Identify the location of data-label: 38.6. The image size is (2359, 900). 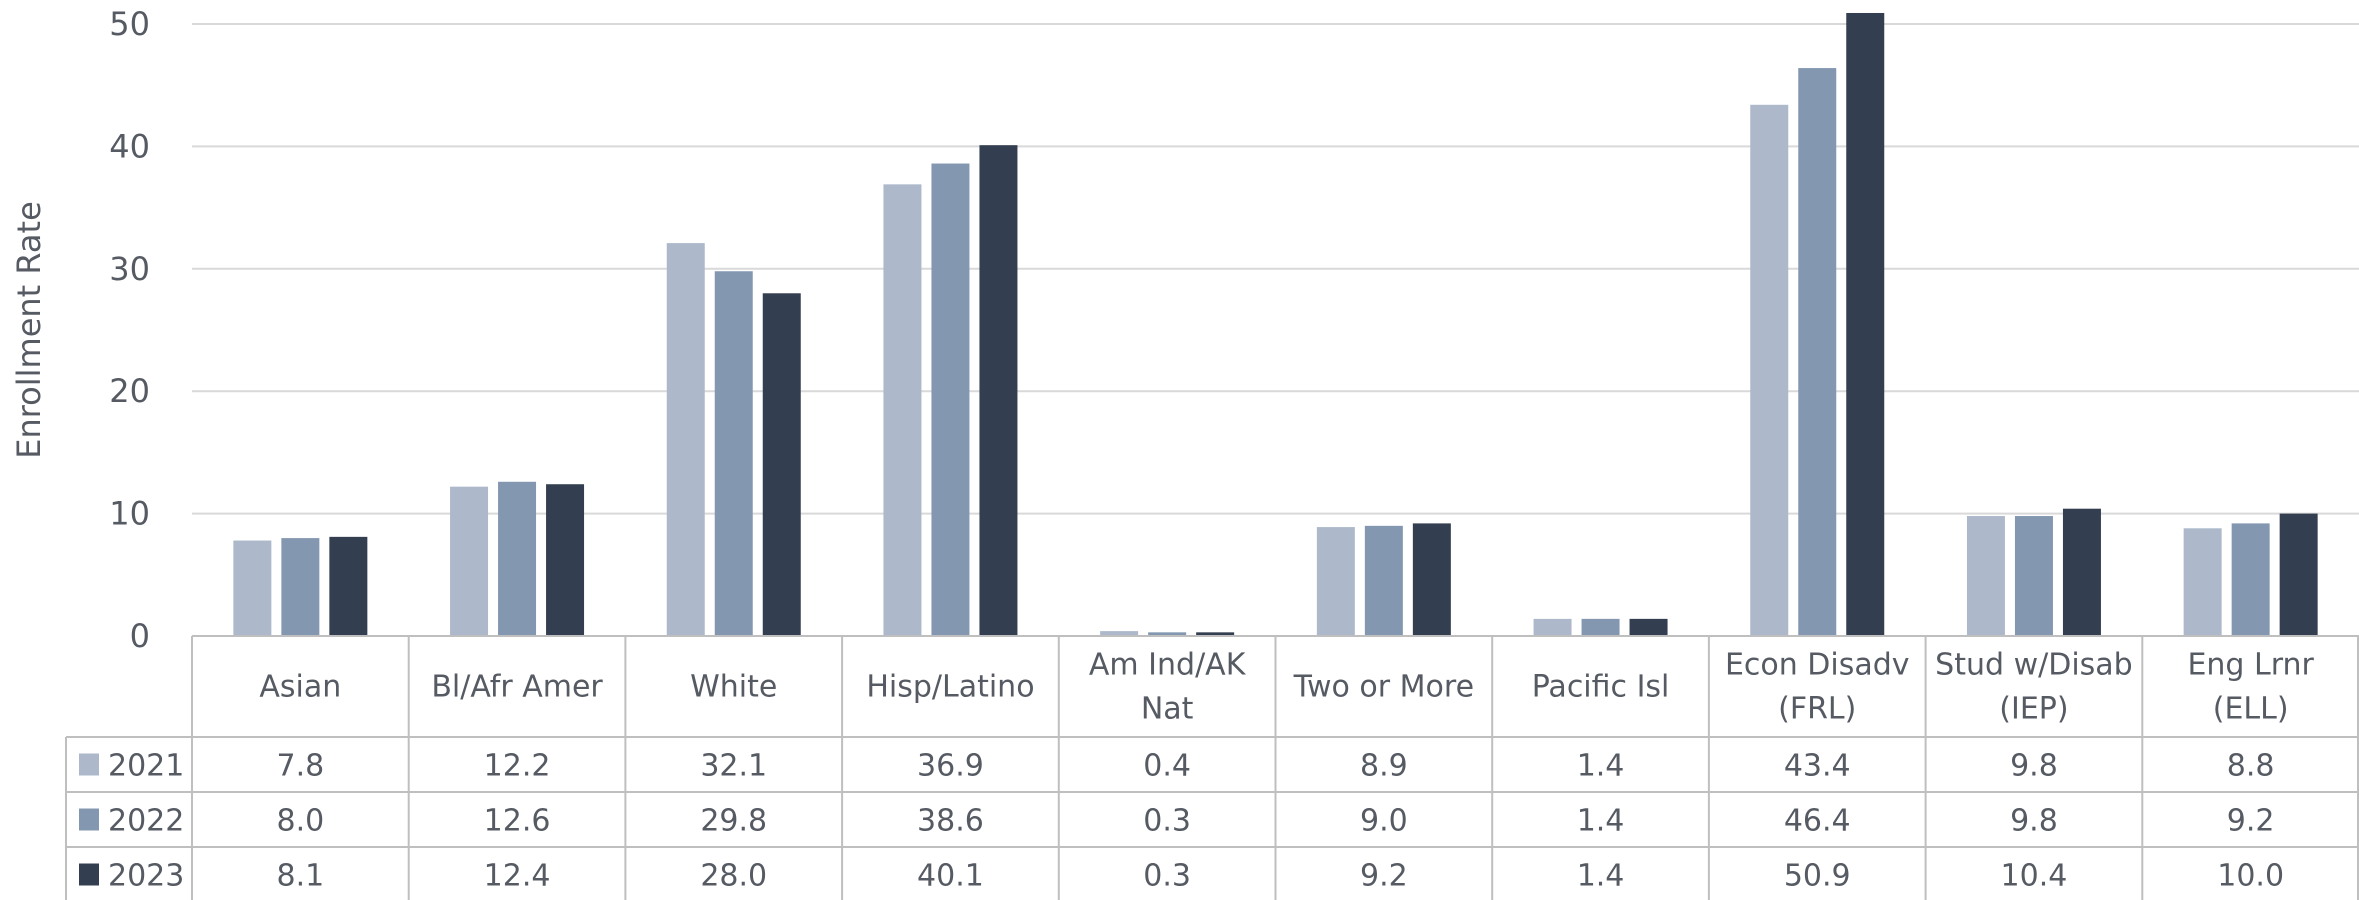
(950, 821).